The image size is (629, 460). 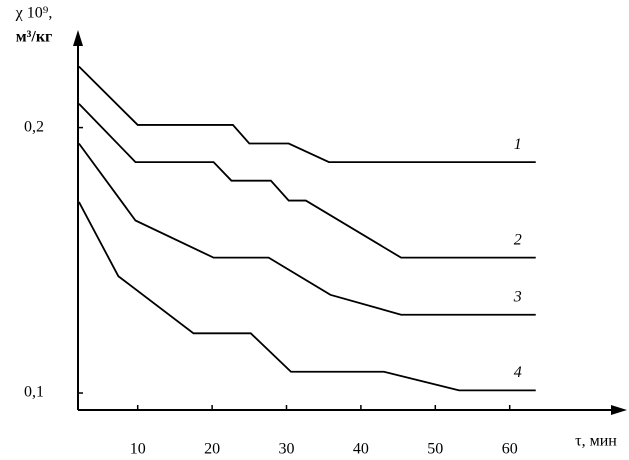 I want to click on series-label: 4, so click(x=518, y=372).